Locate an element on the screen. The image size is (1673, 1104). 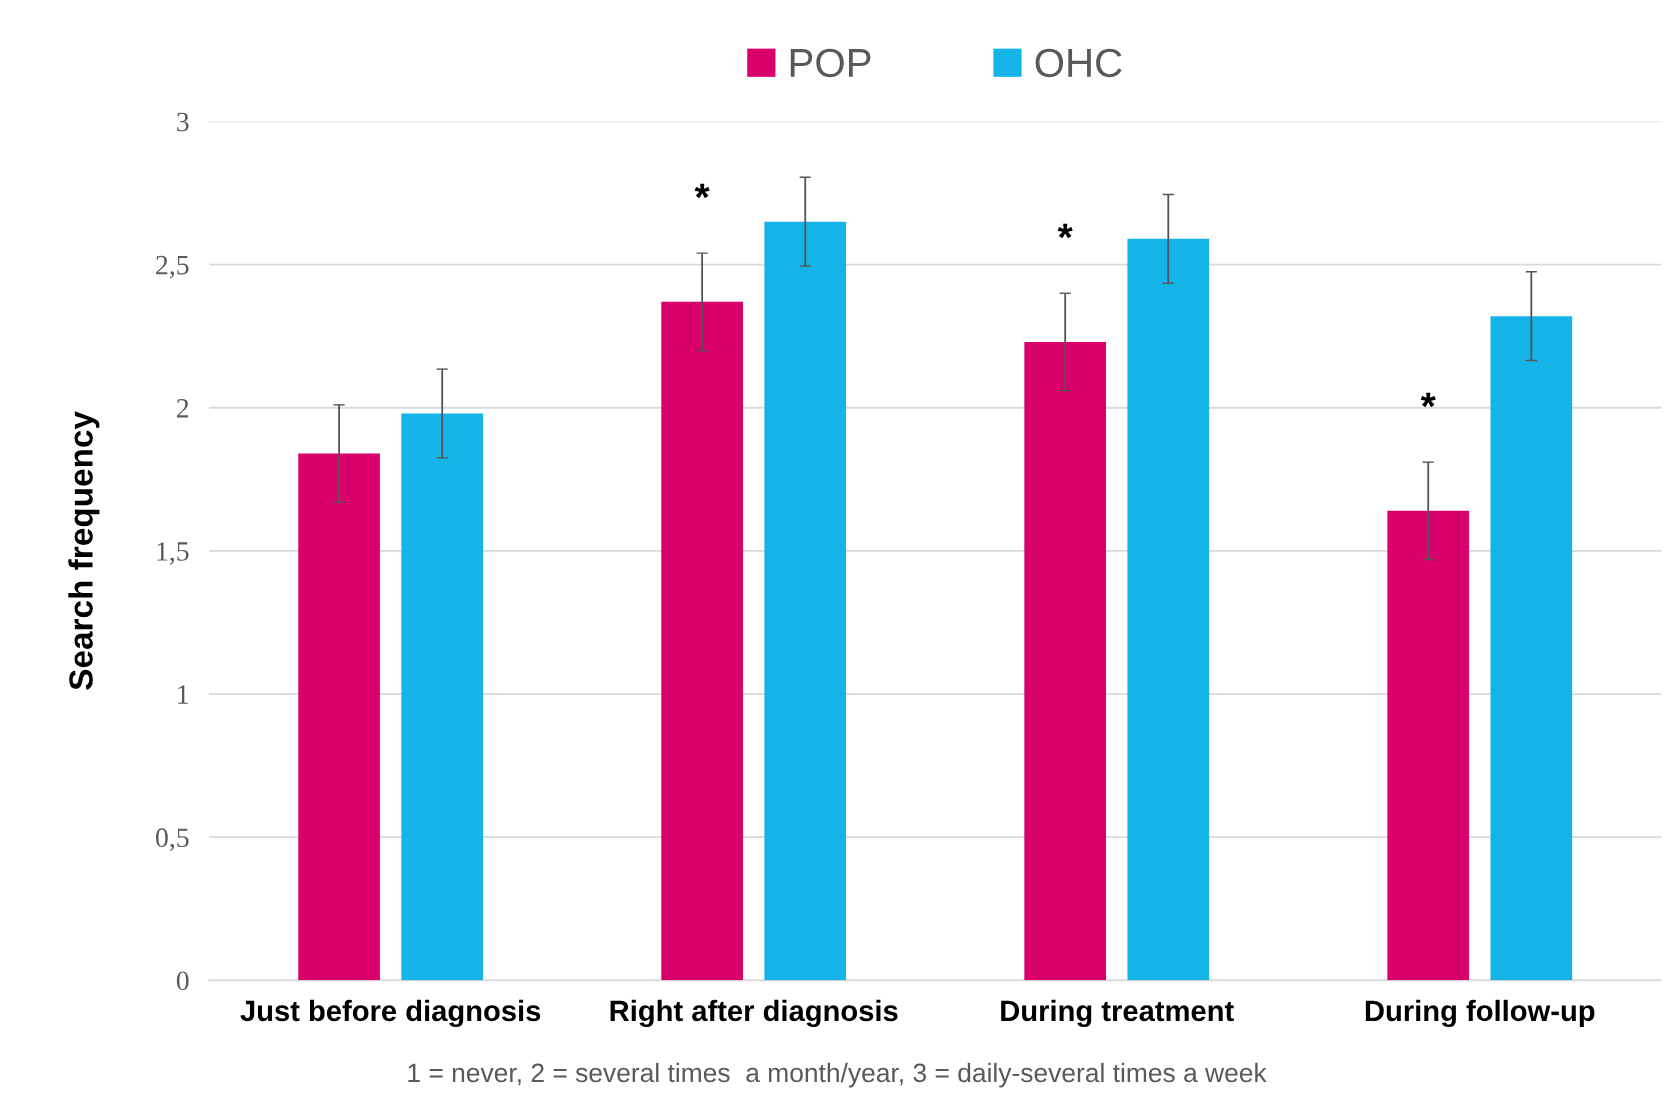
legend-label: OHC is located at coordinates (1078, 63).